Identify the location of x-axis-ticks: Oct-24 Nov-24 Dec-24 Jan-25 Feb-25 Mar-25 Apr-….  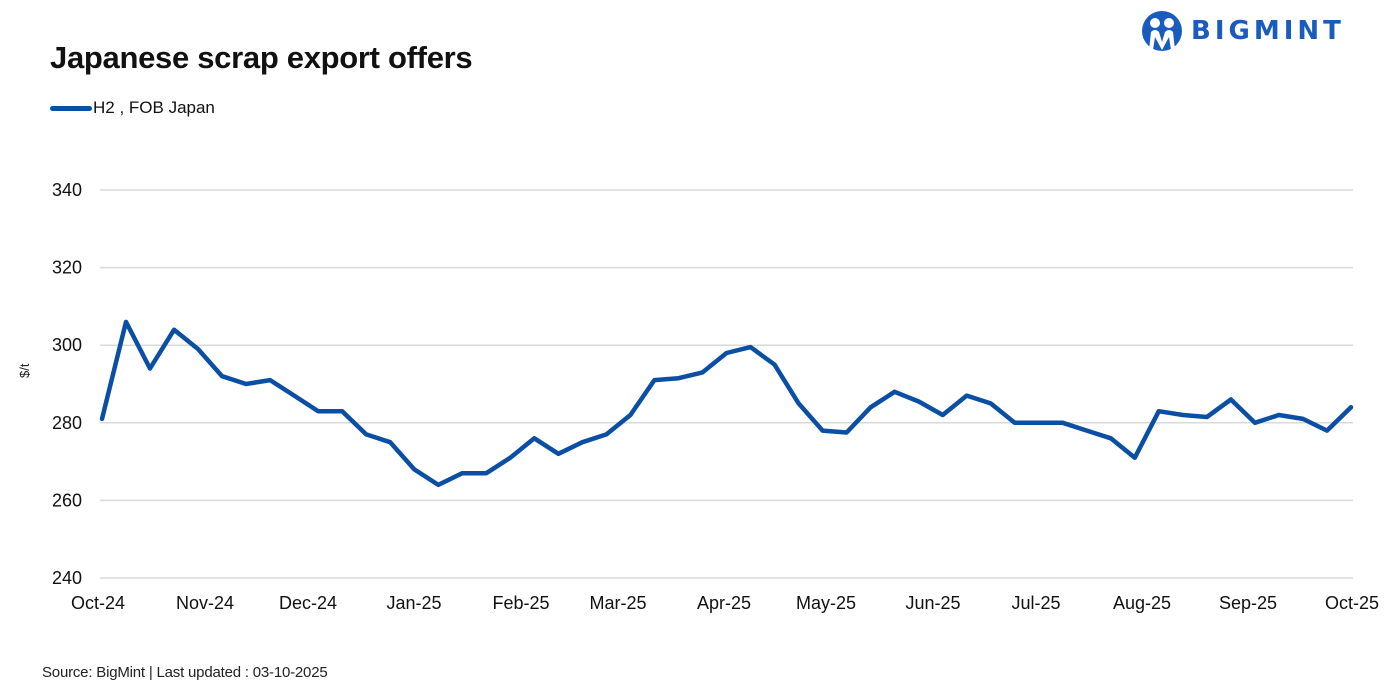
(725, 603).